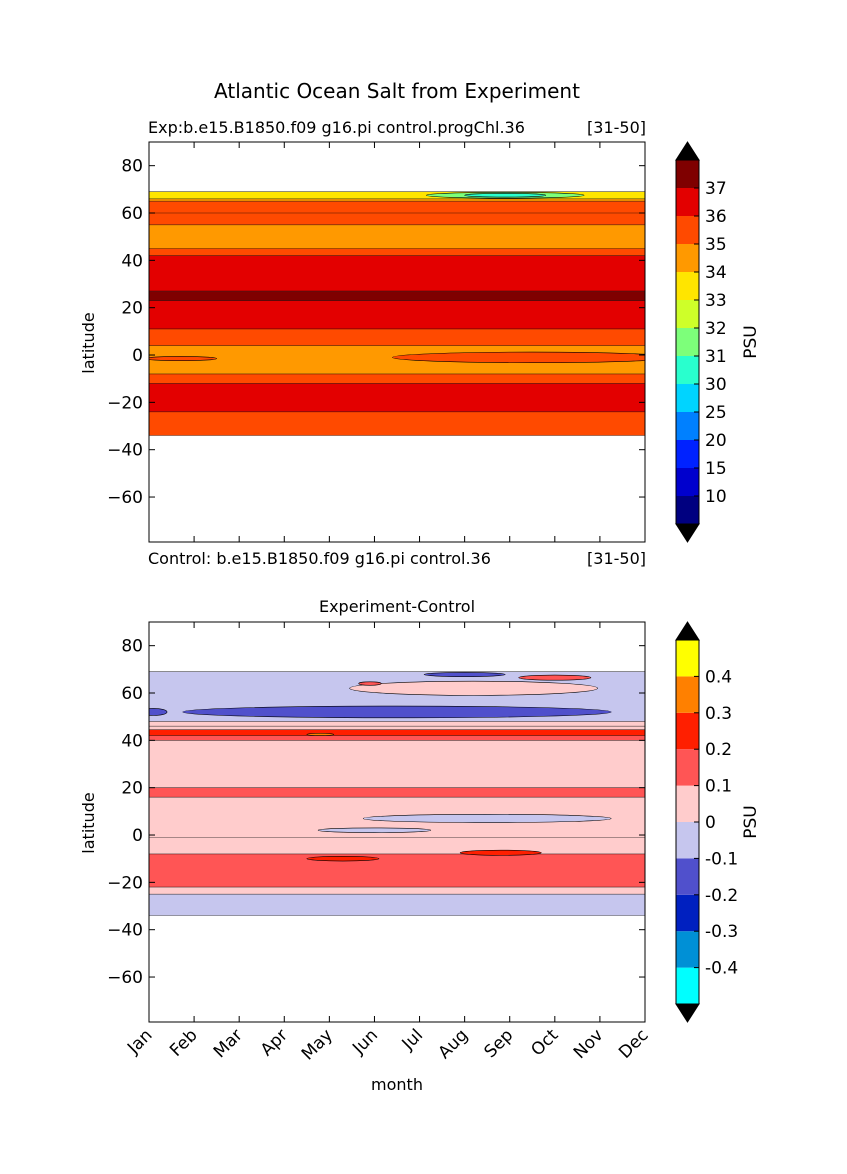 This screenshot has height=1174, width=847. Describe the element at coordinates (716, 413) in the screenshot. I see `colorbar-tick-label: 25` at that location.